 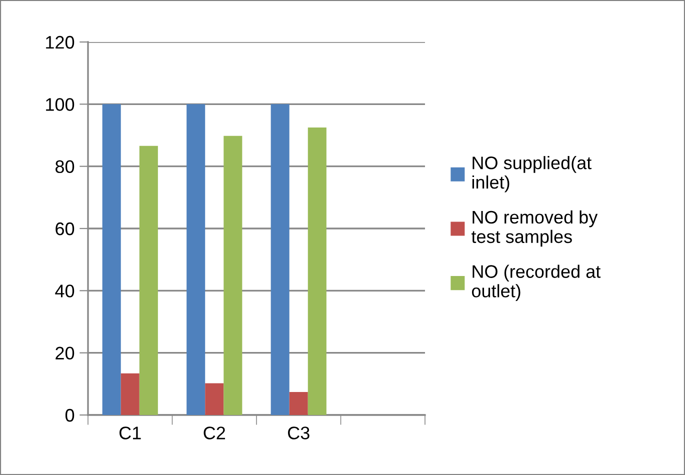 What do you see at coordinates (299, 433) in the screenshot?
I see `x-tick-label: C3` at bounding box center [299, 433].